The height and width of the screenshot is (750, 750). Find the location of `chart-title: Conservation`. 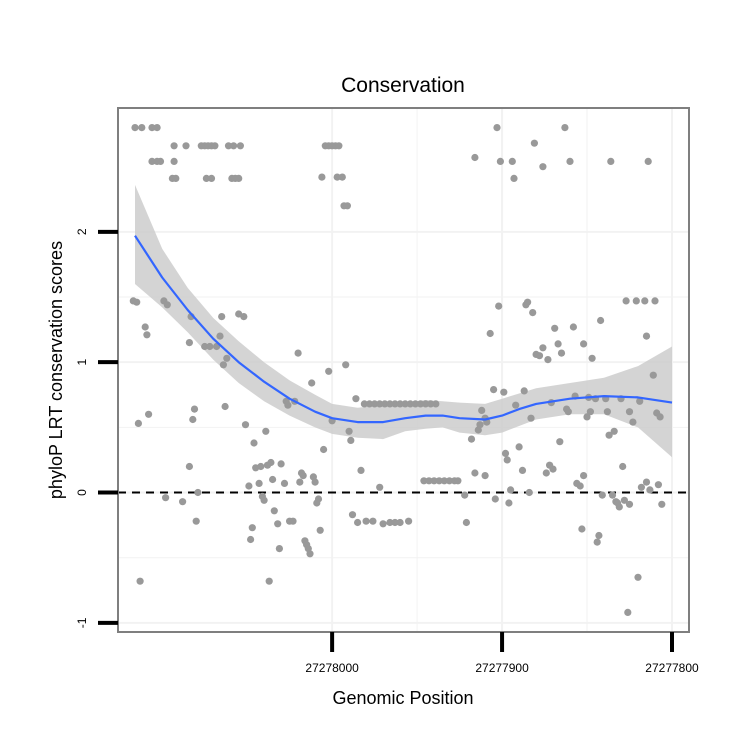

chart-title: Conservation is located at coordinates (403, 85).